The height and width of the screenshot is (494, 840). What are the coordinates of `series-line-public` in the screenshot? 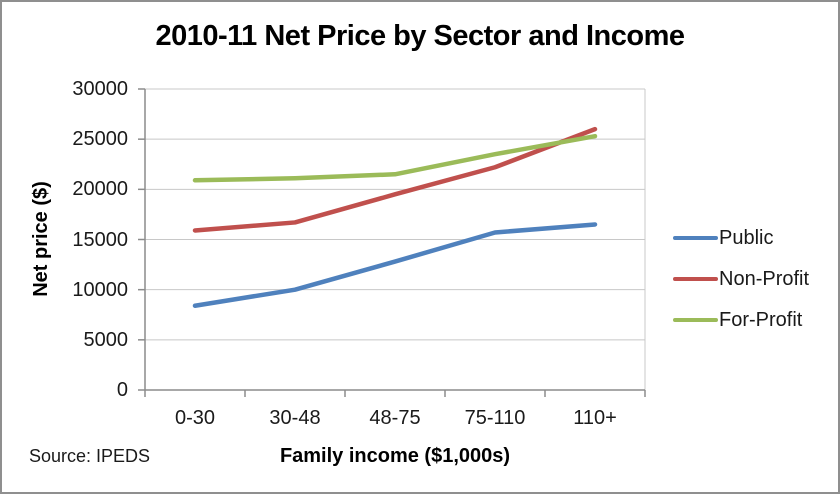 It's located at (395, 265).